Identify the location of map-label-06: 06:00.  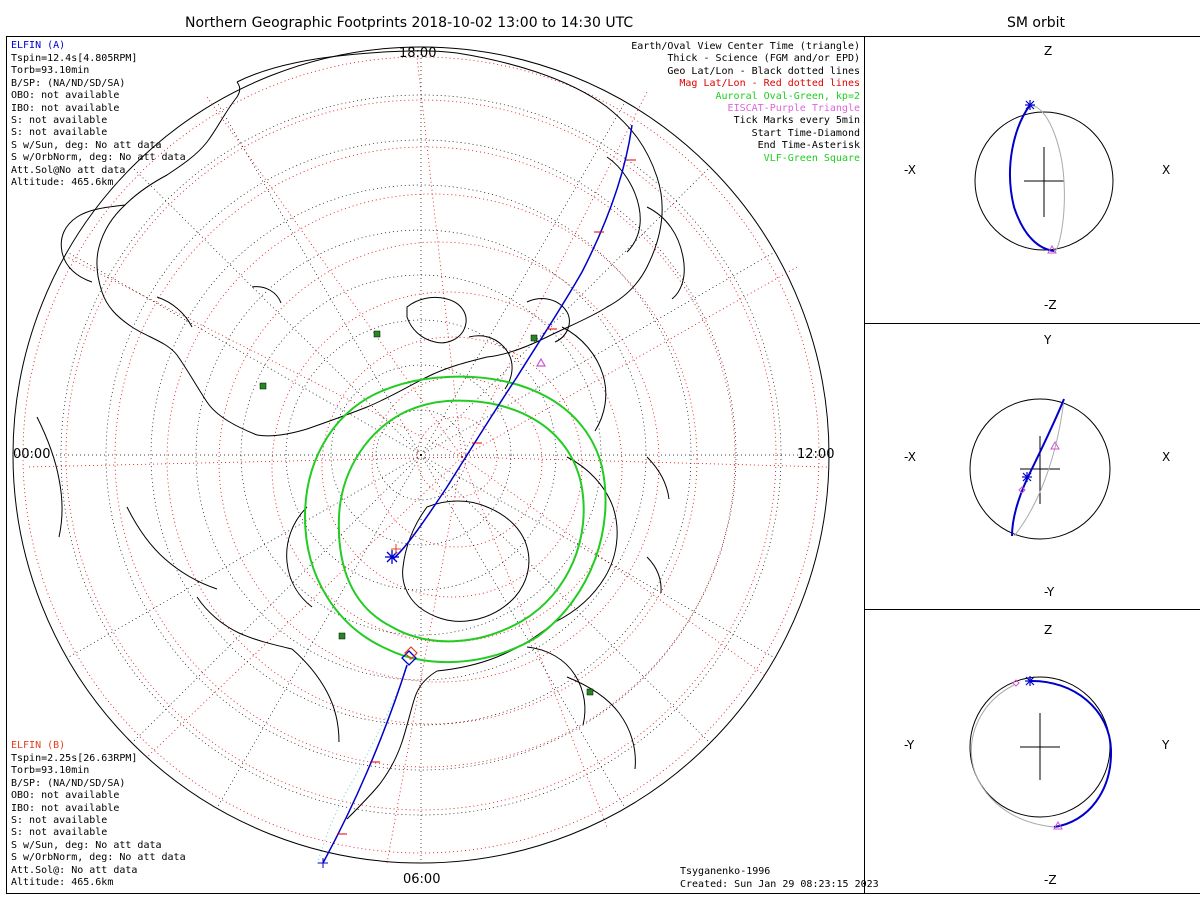
(422, 879).